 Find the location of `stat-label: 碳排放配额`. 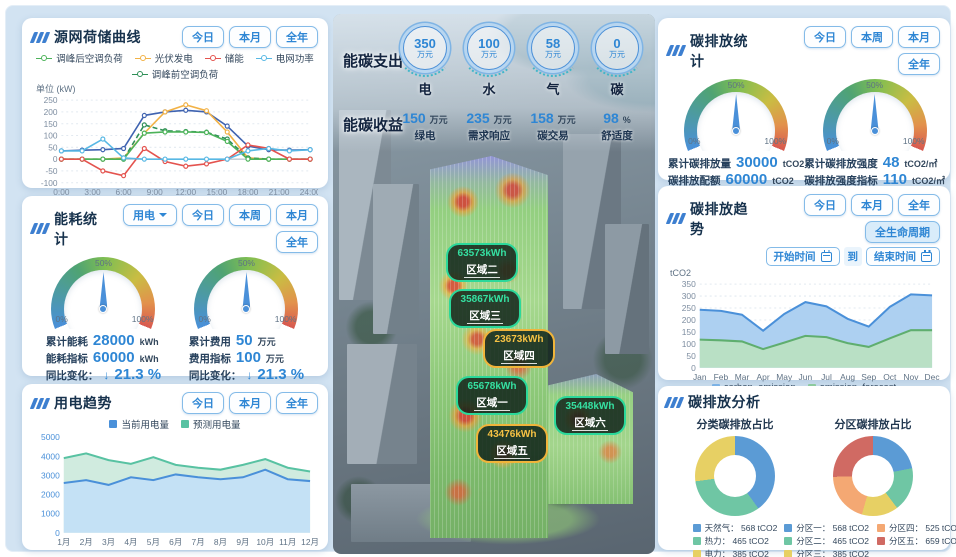

stat-label: 碳排放配额 is located at coordinates (694, 181).